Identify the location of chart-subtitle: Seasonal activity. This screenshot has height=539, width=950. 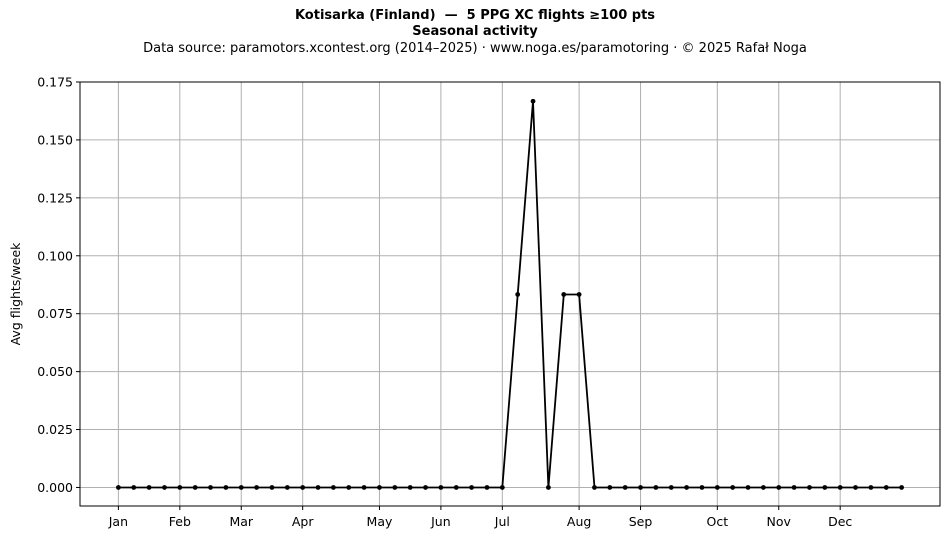
(475, 31).